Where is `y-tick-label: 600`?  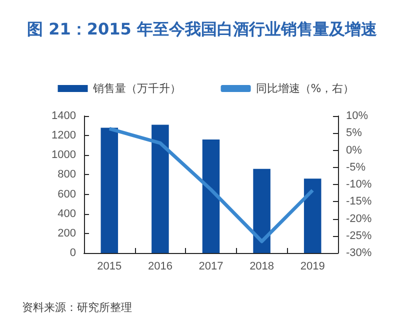
y-tick-label: 600 is located at coordinates (67, 194).